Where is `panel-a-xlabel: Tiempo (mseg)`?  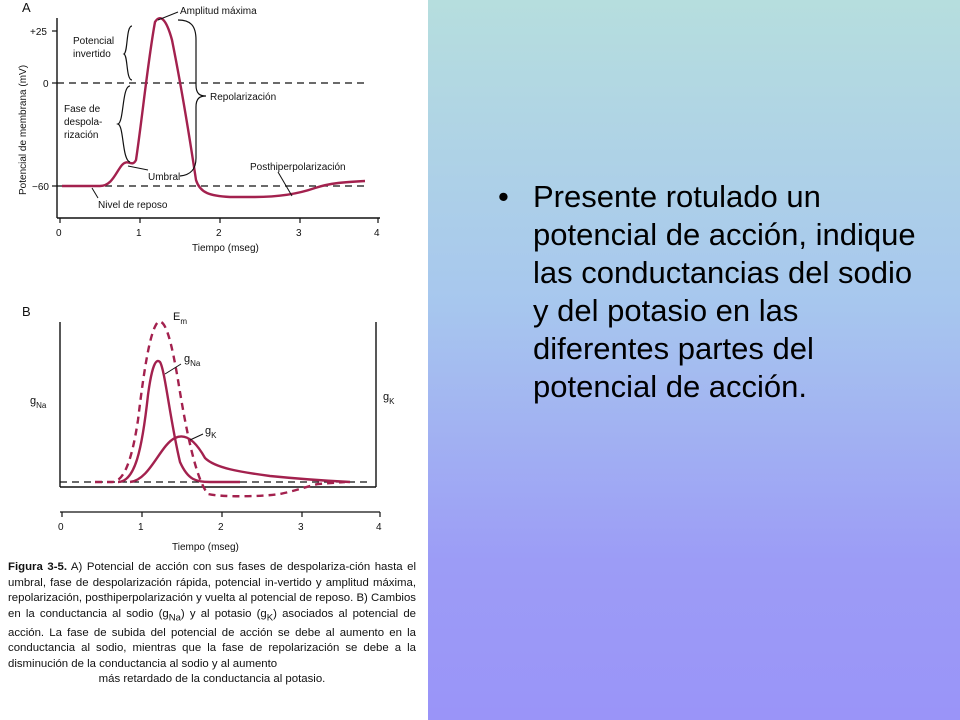 panel-a-xlabel: Tiempo (mseg) is located at coordinates (225, 248).